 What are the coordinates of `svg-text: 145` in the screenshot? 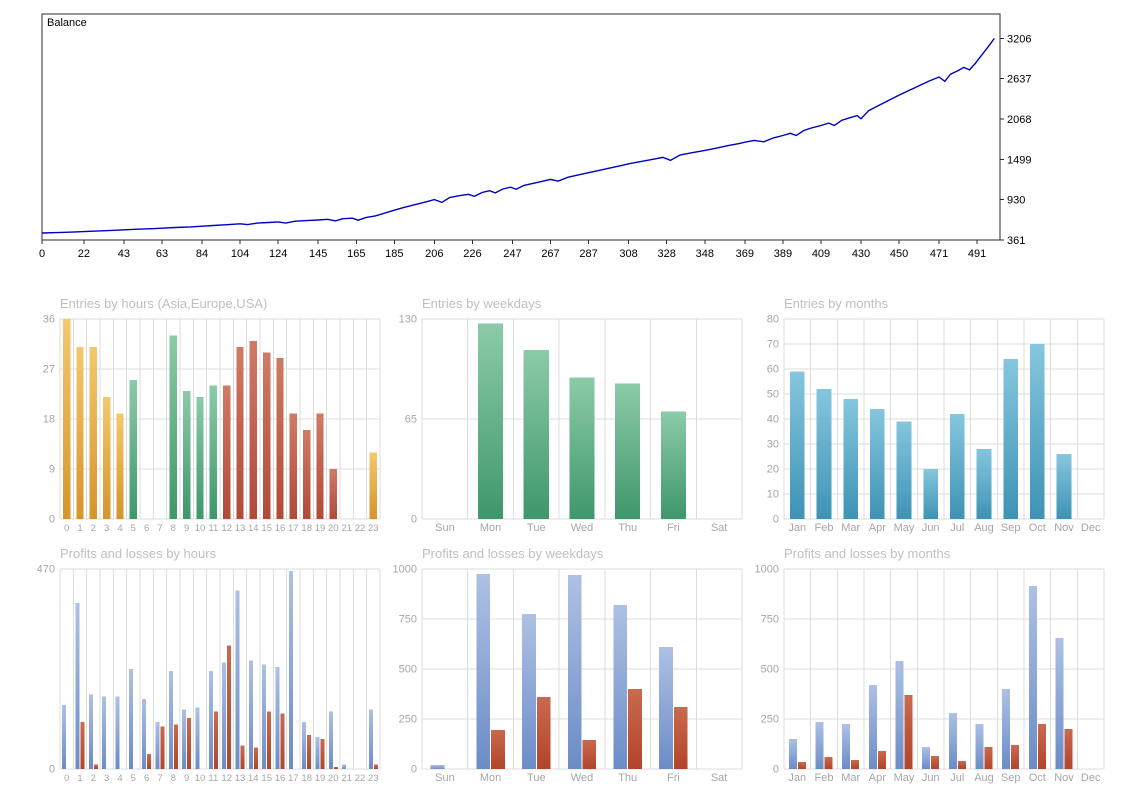 It's located at (318, 254).